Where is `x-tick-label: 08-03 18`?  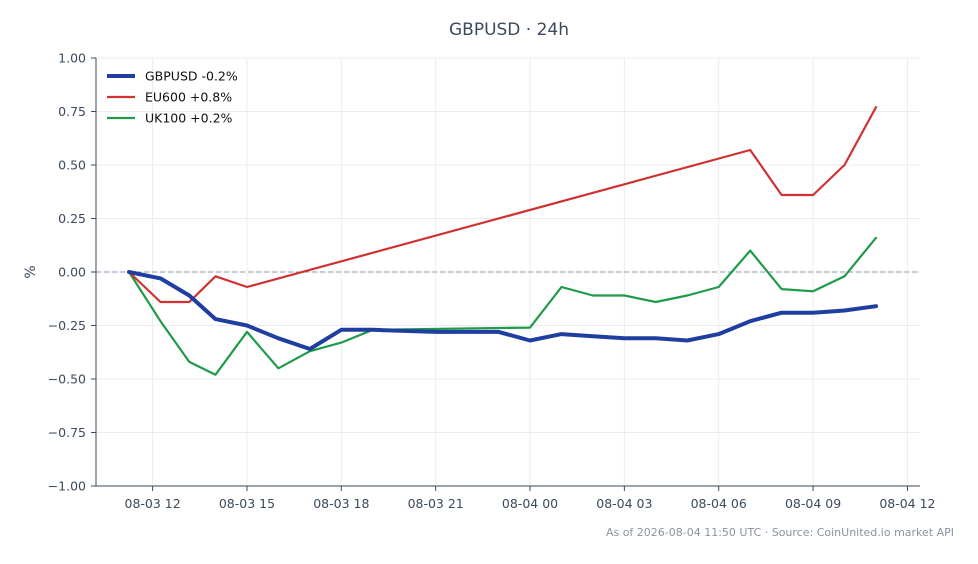
x-tick-label: 08-03 18 is located at coordinates (341, 503).